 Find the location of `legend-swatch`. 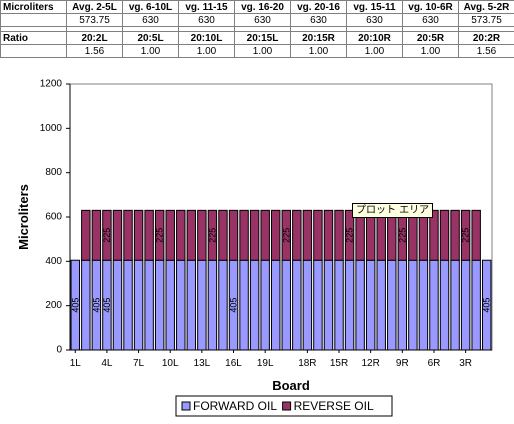

legend-swatch is located at coordinates (186, 406).